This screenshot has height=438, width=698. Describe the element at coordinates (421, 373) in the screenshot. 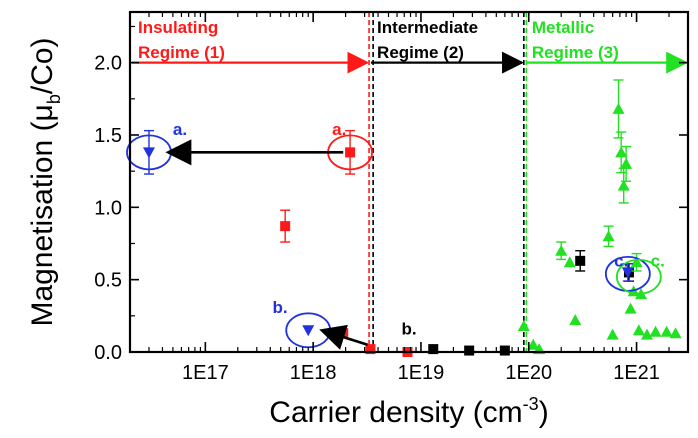

I see `x-tick-label: 1E19` at that location.